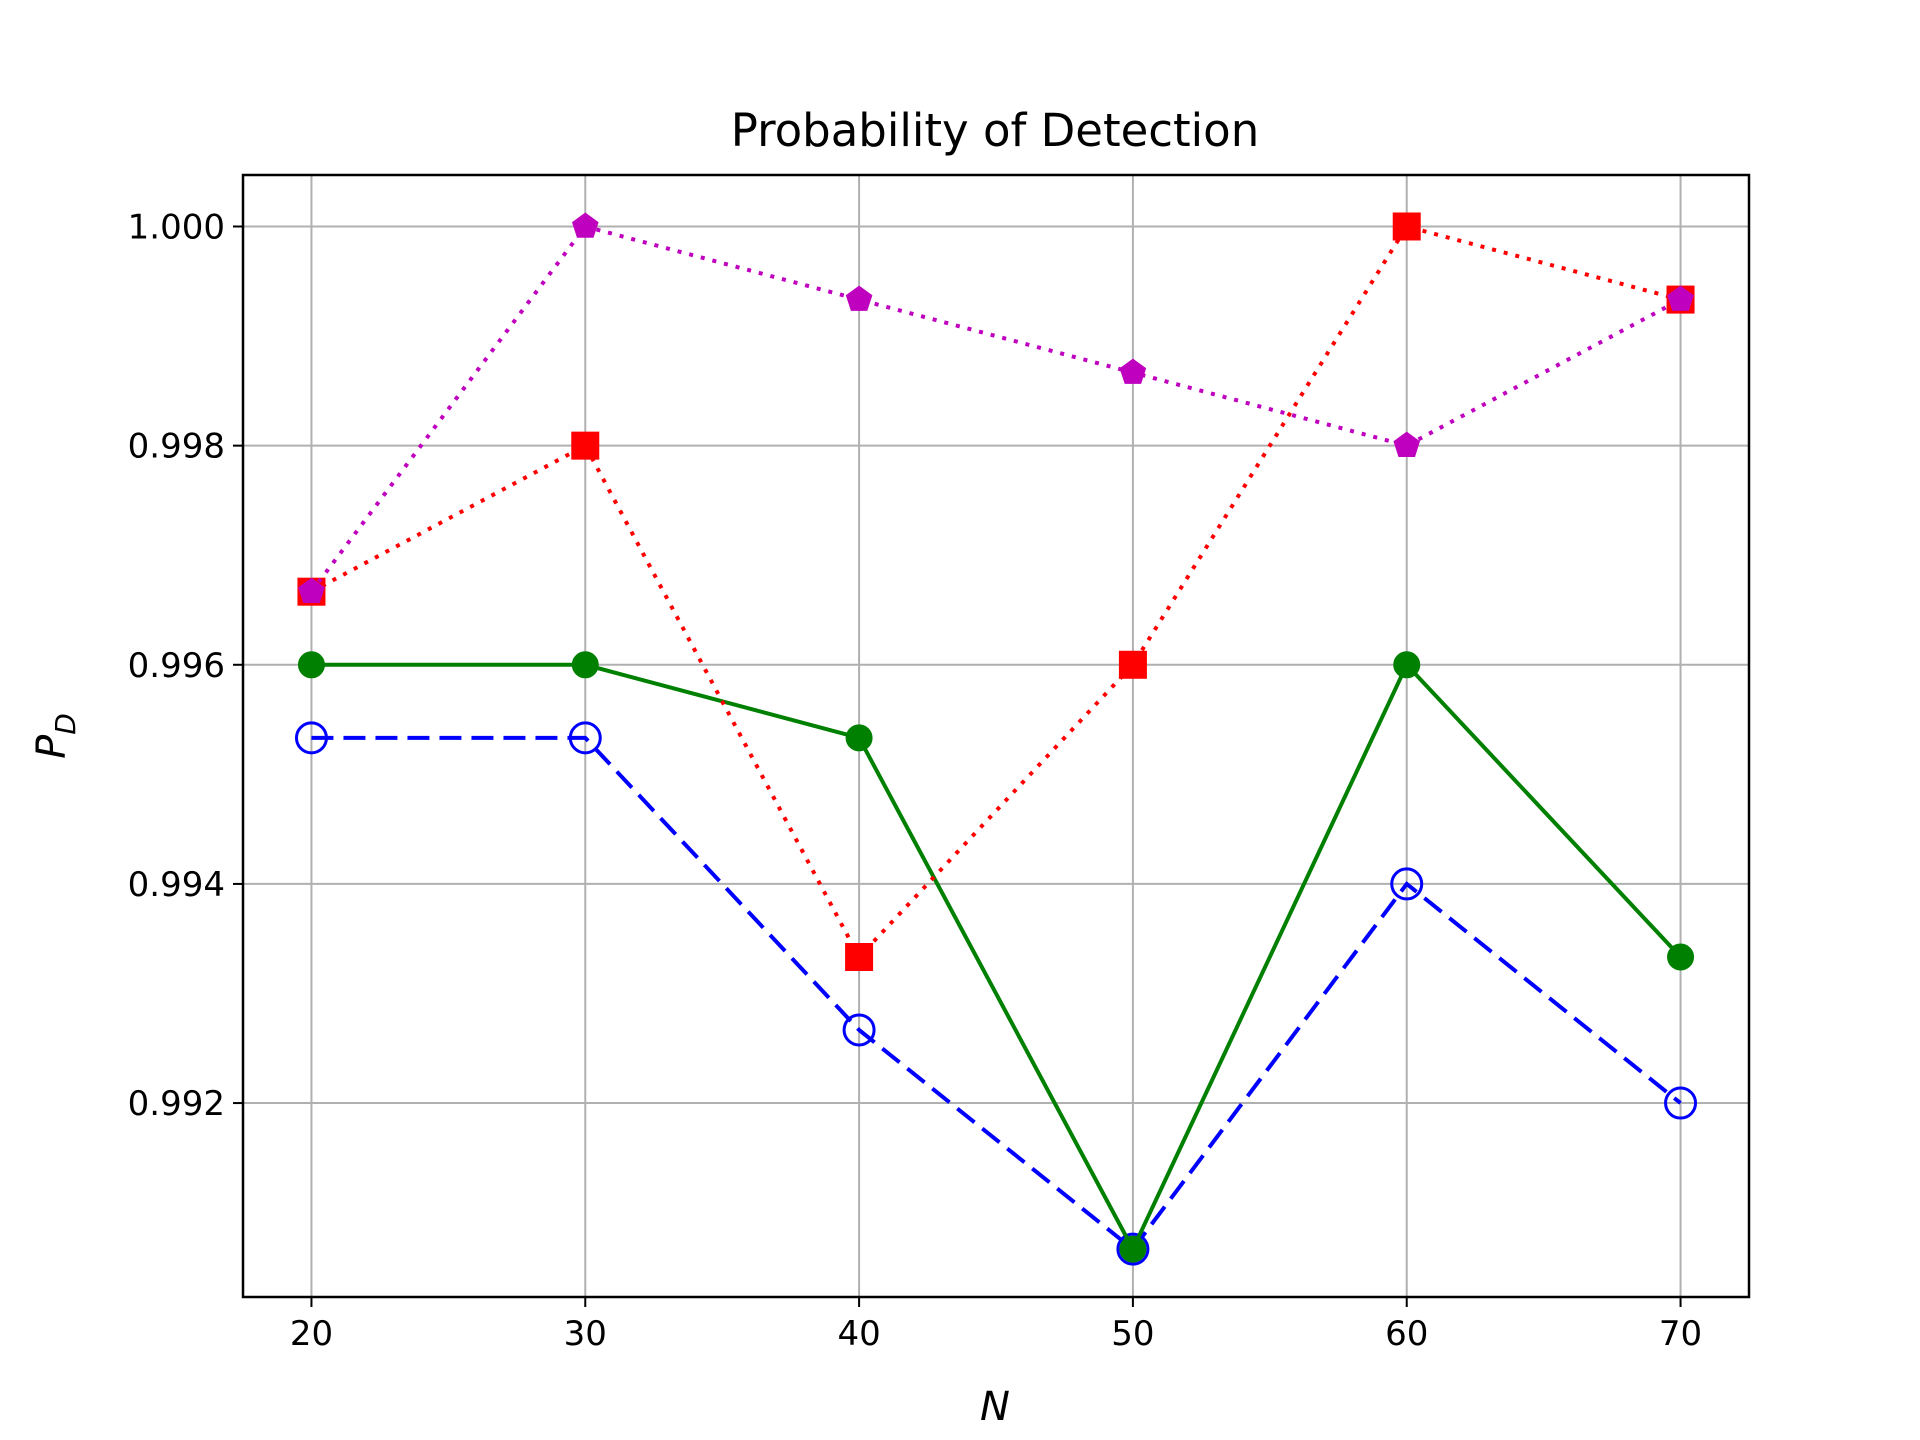 The width and height of the screenshot is (1920, 1440). What do you see at coordinates (585, 1334) in the screenshot?
I see `x-tick-label: 30` at bounding box center [585, 1334].